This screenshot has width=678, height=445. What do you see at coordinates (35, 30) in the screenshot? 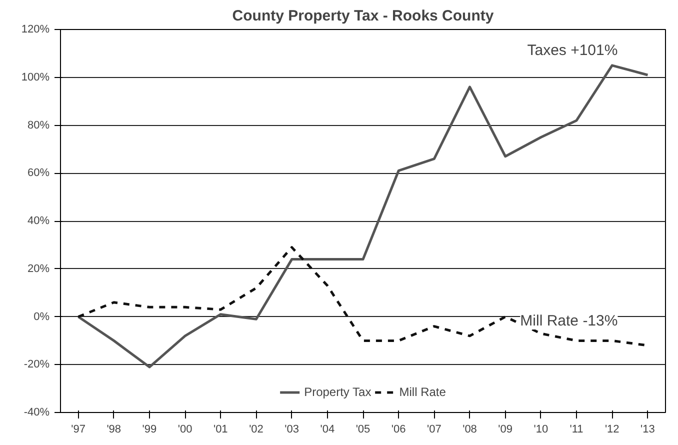
I see `y-tick-label: 120%` at bounding box center [35, 30].